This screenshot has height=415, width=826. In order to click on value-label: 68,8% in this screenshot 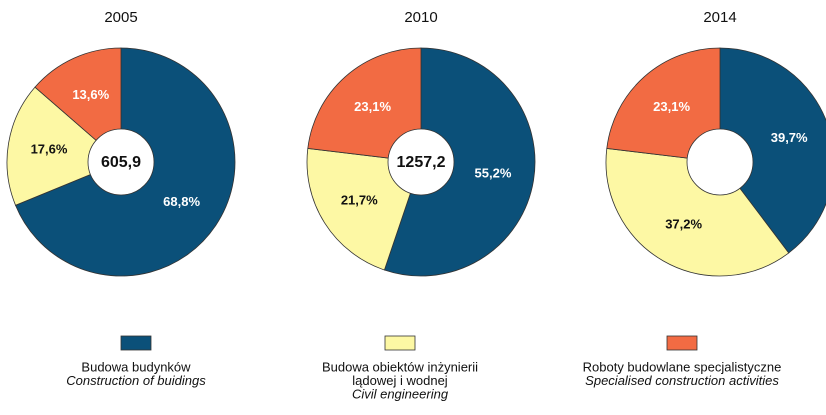, I will do `click(181, 201)`.